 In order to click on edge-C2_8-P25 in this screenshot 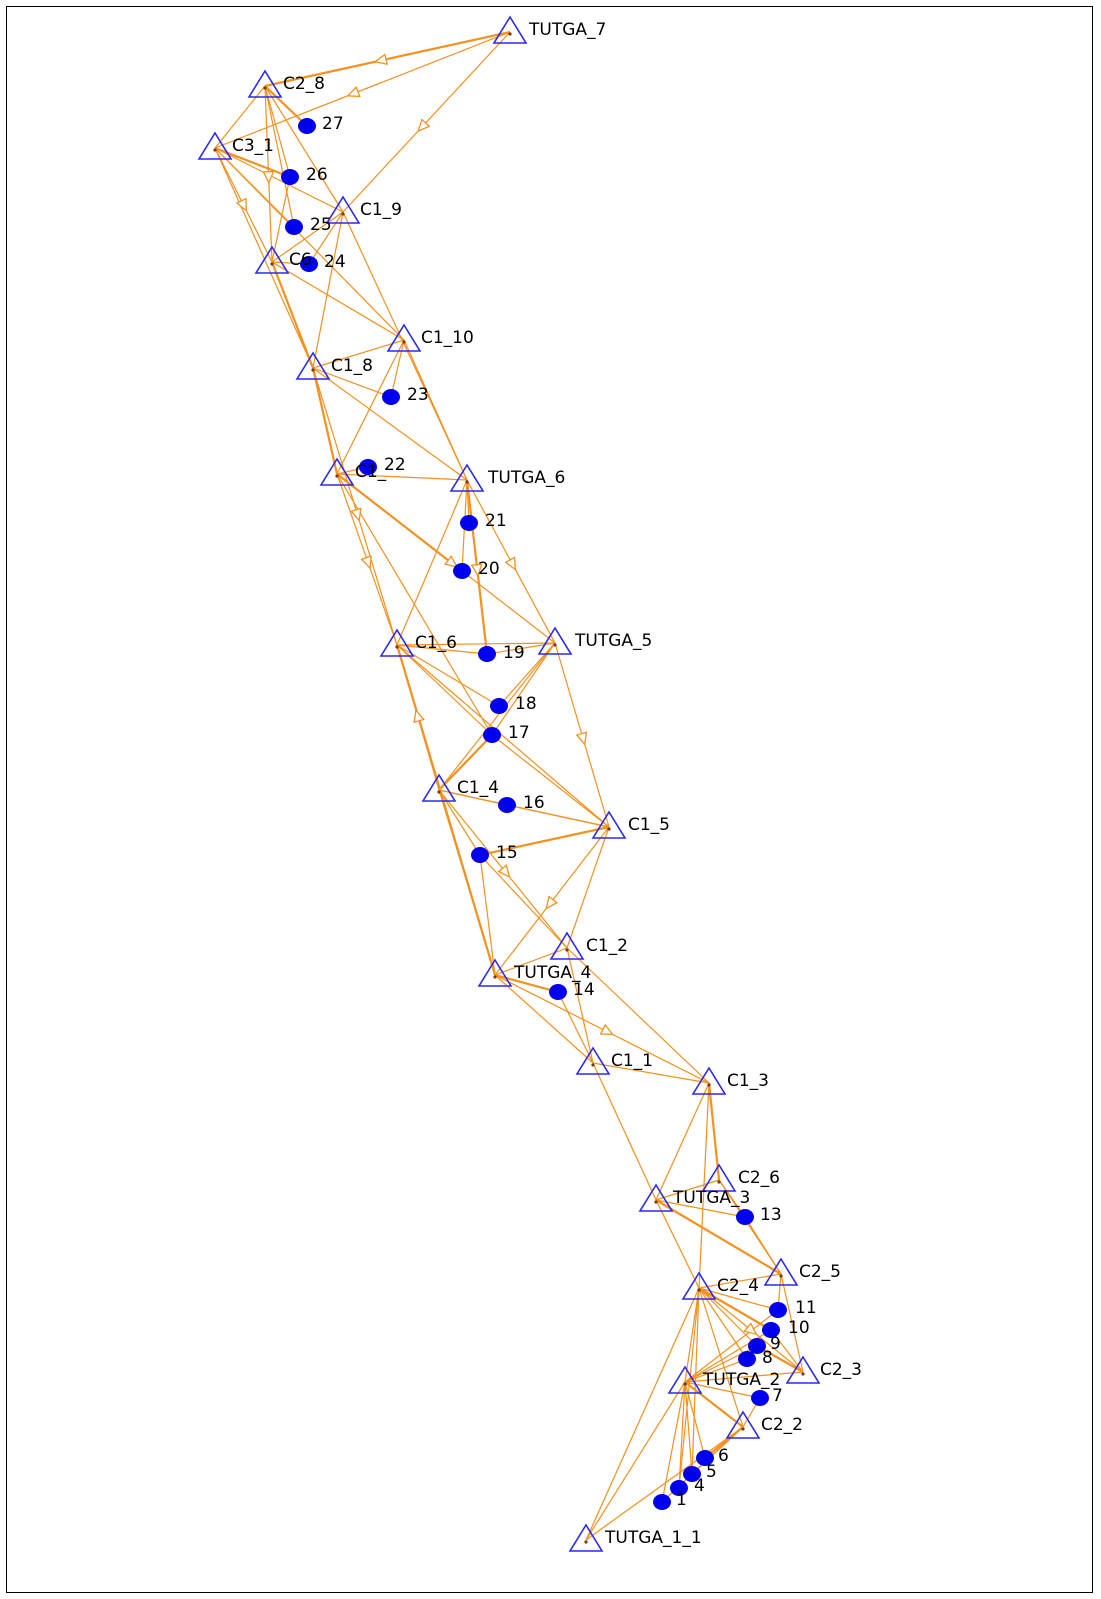, I will do `click(279, 156)`.